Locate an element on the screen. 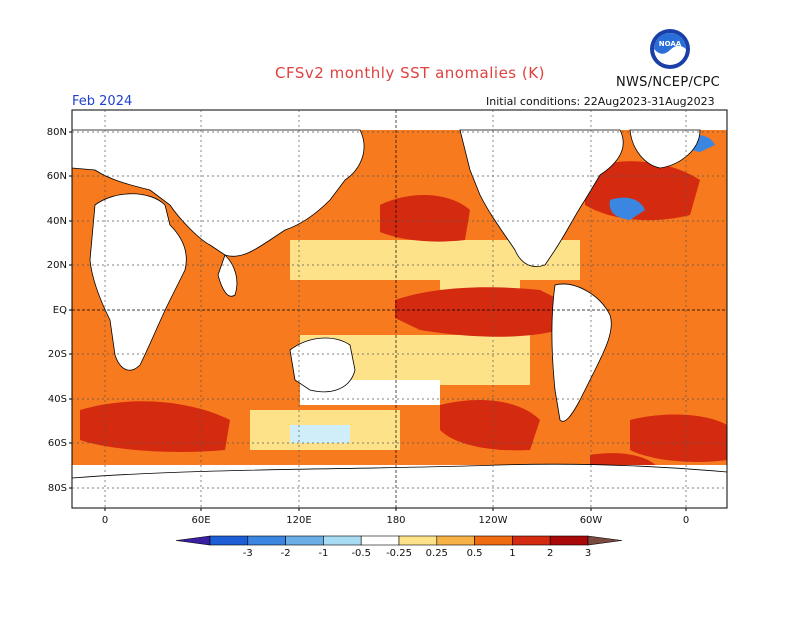  lat-tick-label: EQ is located at coordinates (60, 310).